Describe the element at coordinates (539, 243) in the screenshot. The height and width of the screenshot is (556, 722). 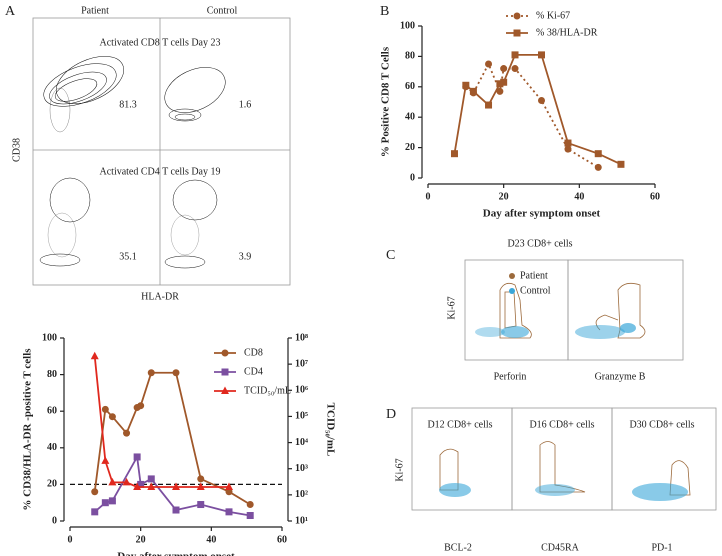
I see `panel-title: D23 CD8+ cells` at that location.